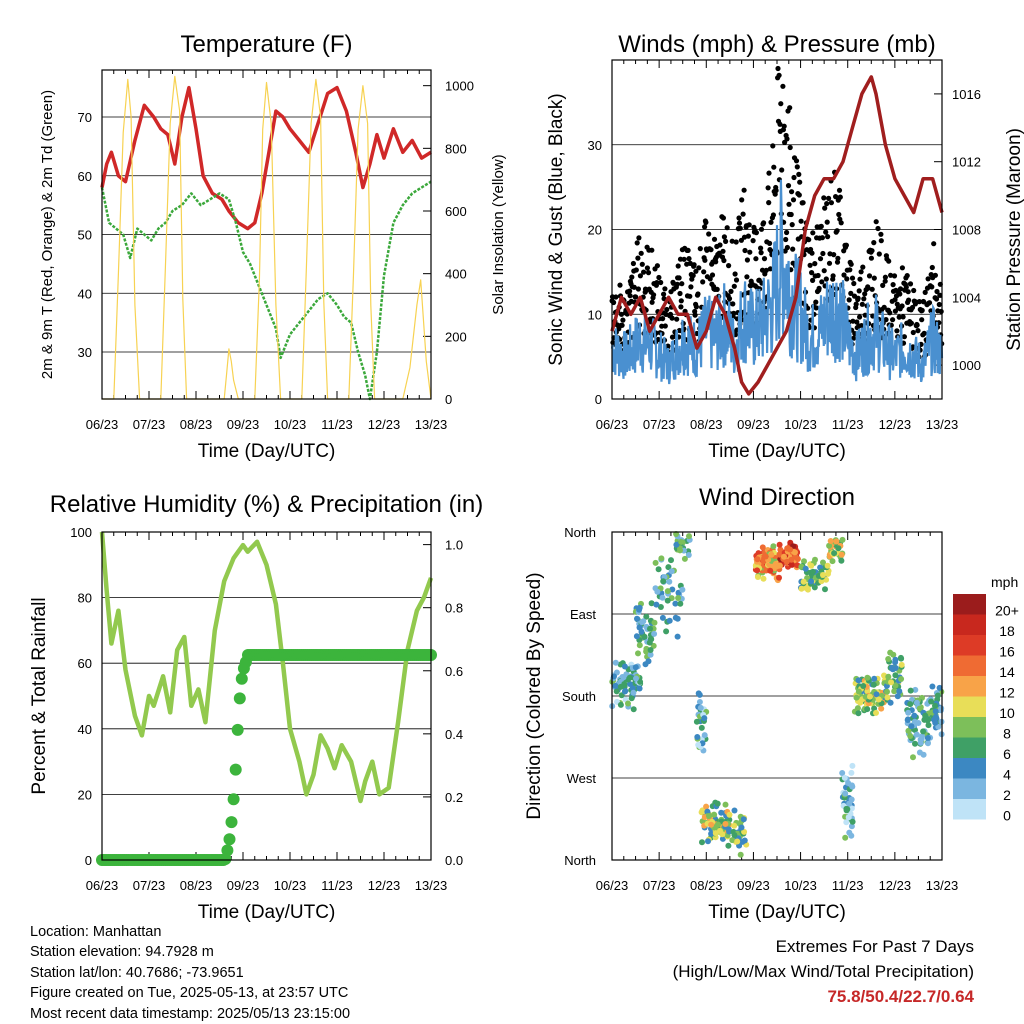  What do you see at coordinates (85, 663) in the screenshot?
I see `y-tick-label: 60` at bounding box center [85, 663].